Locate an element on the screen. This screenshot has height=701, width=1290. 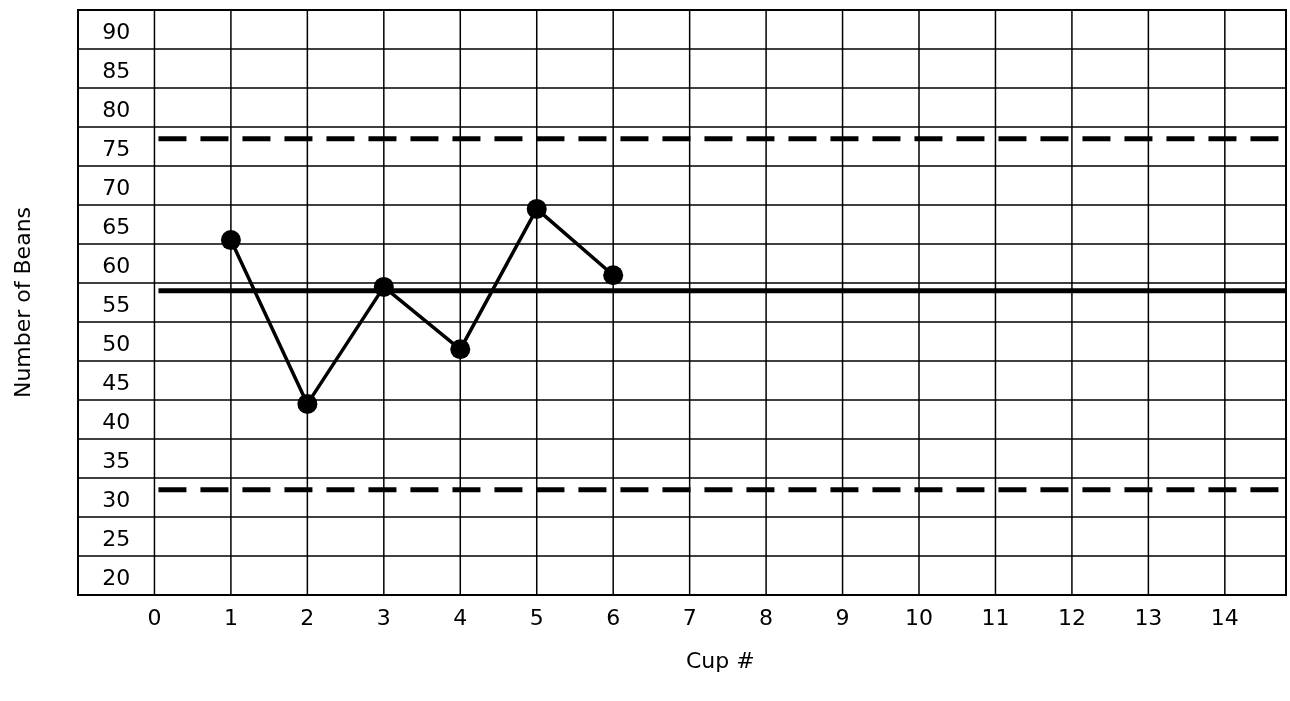
y-tick-label: 70 is located at coordinates (116, 187).